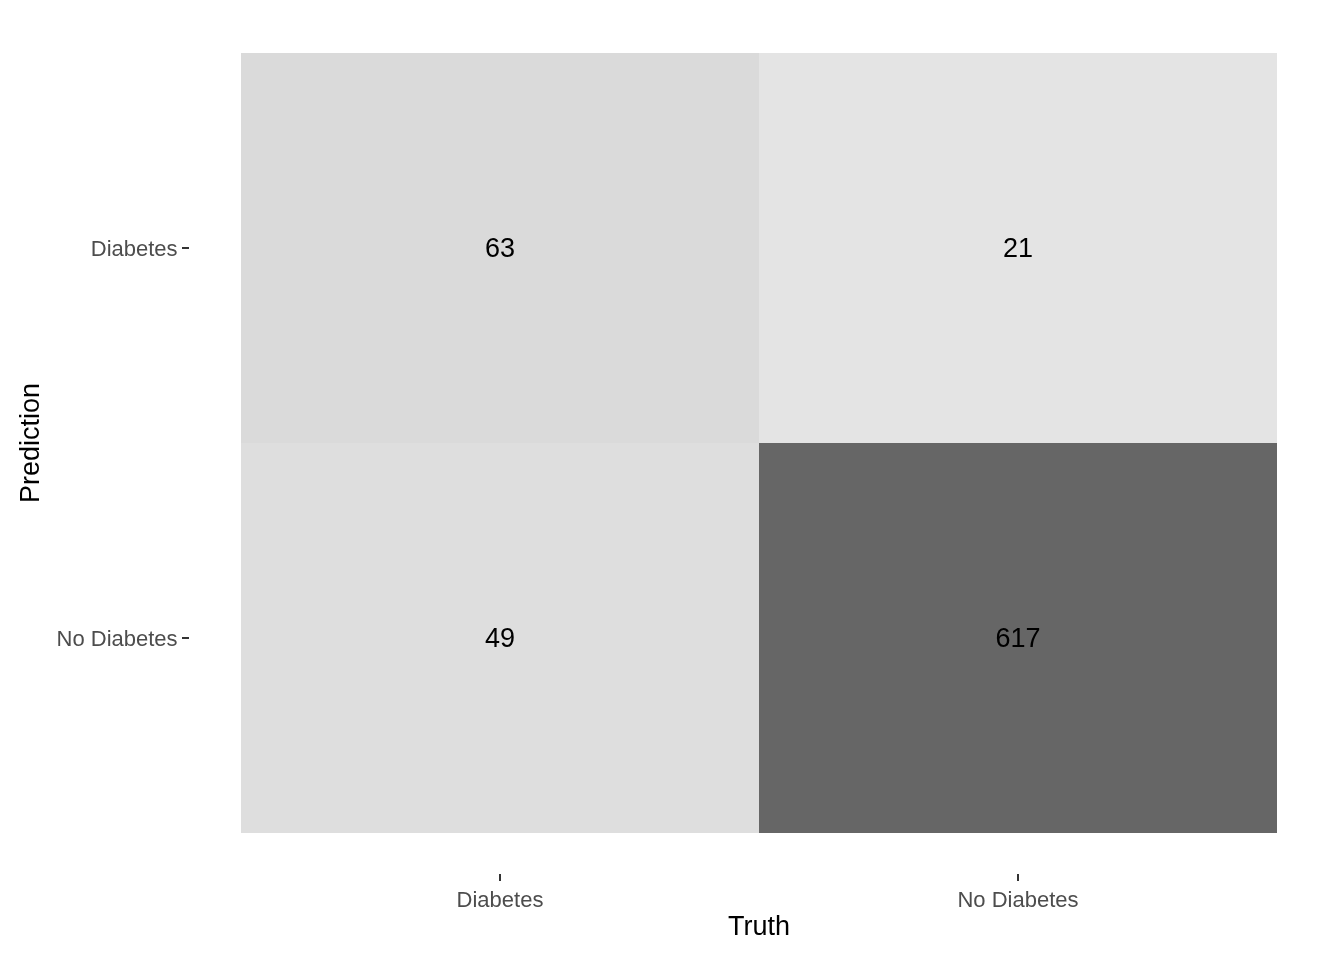 The image size is (1344, 960). Describe the element at coordinates (500, 637) in the screenshot. I see `data-label: 49` at that location.